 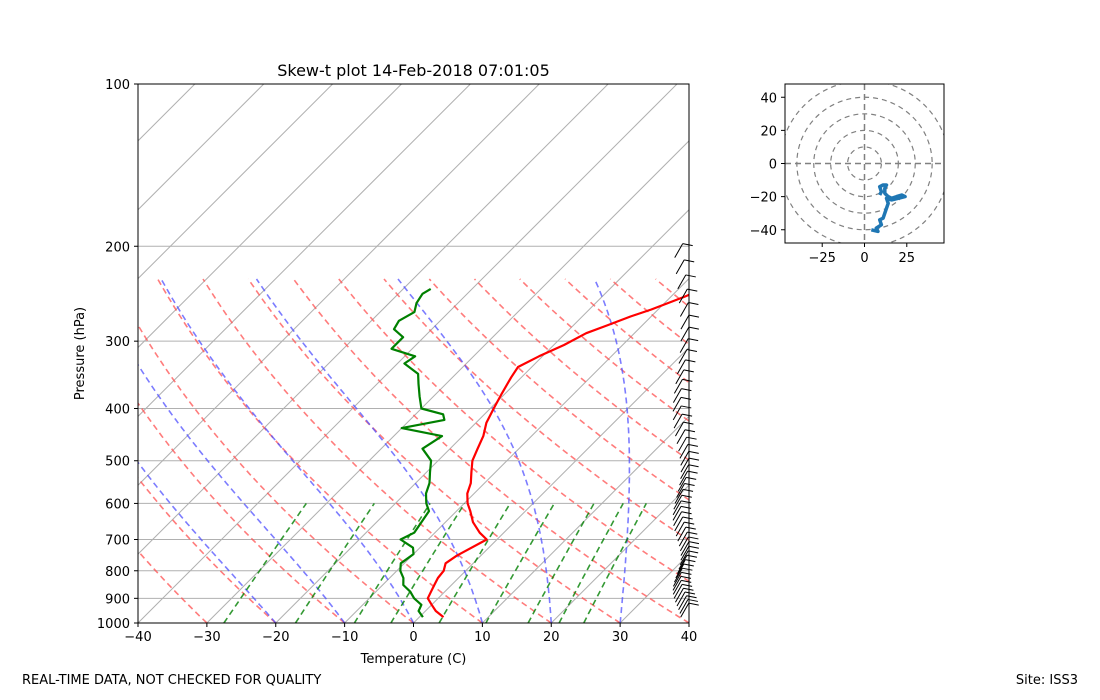 What do you see at coordinates (117, 504) in the screenshot?
I see `y-tick-label: 600` at bounding box center [117, 504].